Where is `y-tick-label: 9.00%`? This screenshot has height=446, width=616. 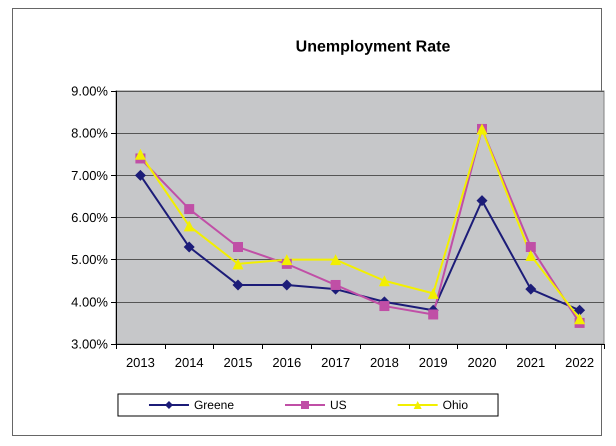
y-tick-label: 9.00% is located at coordinates (89, 91).